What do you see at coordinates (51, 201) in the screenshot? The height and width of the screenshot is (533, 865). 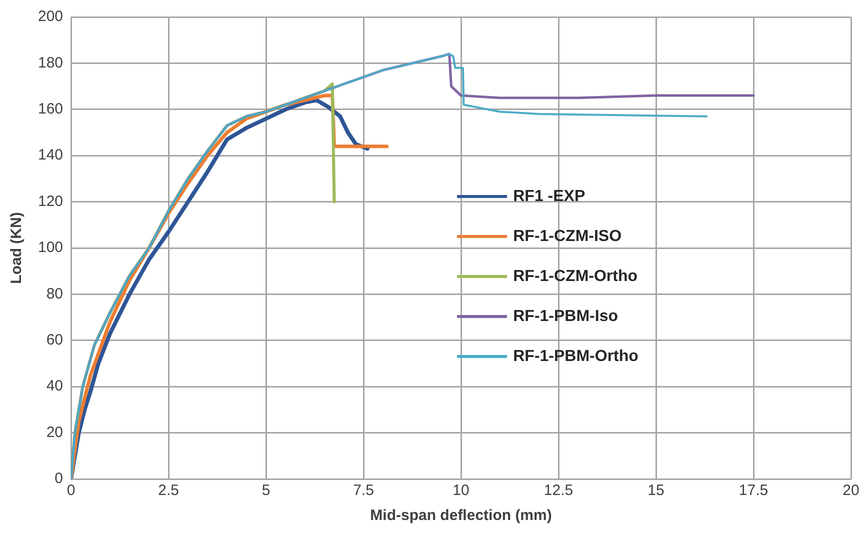 I see `y-tick-label: 120` at bounding box center [51, 201].